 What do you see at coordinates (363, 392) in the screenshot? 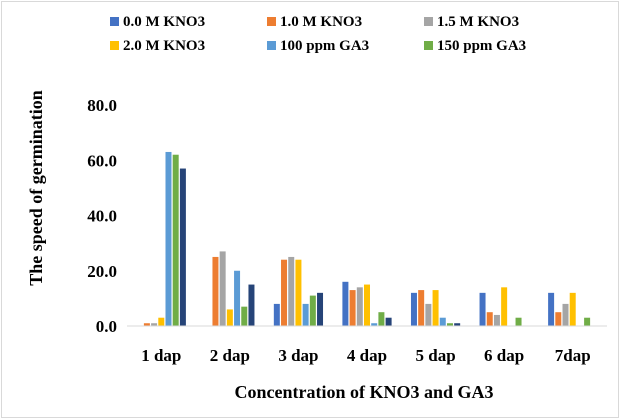
I see `x-axis-title: Concentration of KNO3 and GA3` at bounding box center [363, 392].